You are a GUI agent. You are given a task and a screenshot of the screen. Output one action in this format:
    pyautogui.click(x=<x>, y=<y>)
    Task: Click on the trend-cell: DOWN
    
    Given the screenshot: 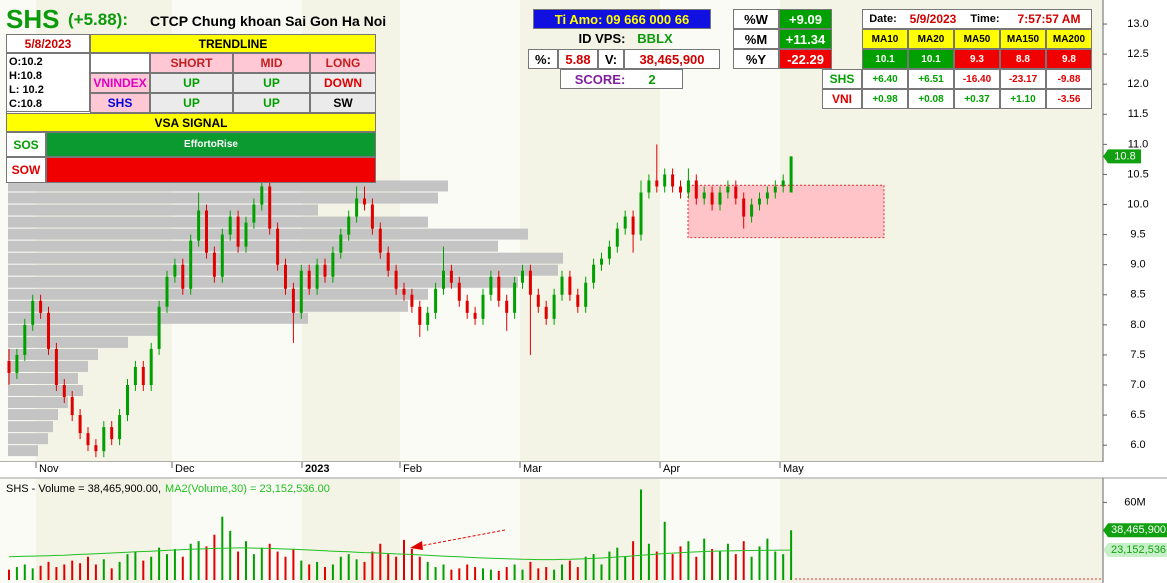 What is the action you would take?
    pyautogui.click(x=343, y=83)
    